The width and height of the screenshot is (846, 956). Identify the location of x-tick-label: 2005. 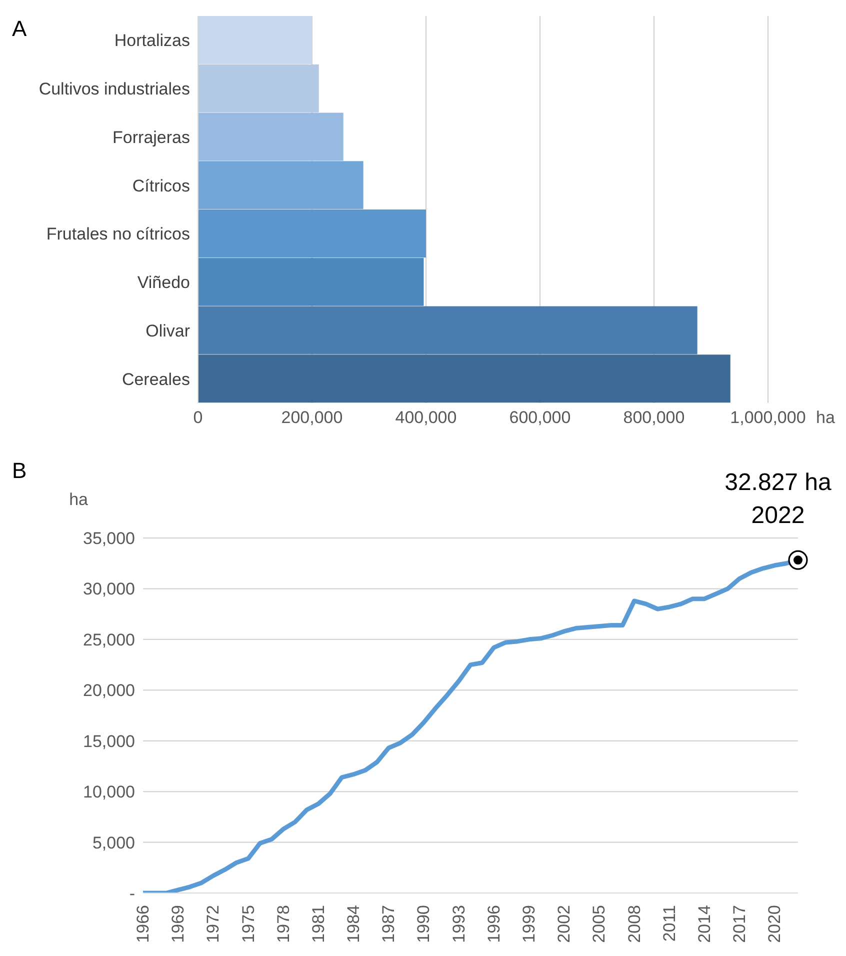
(599, 924).